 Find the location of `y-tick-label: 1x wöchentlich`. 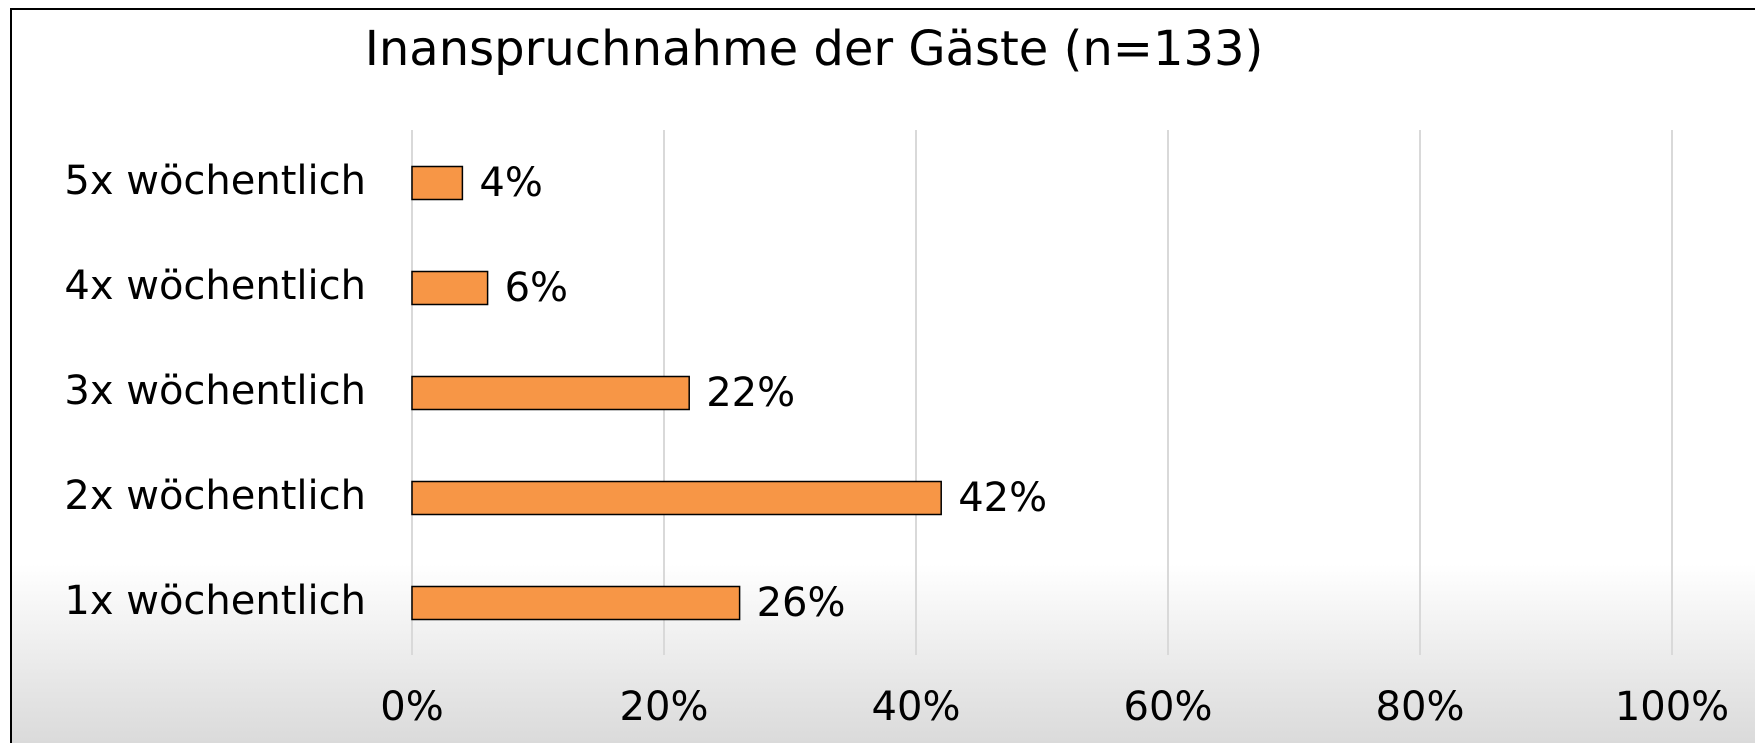

y-tick-label: 1x wöchentlich is located at coordinates (215, 601).